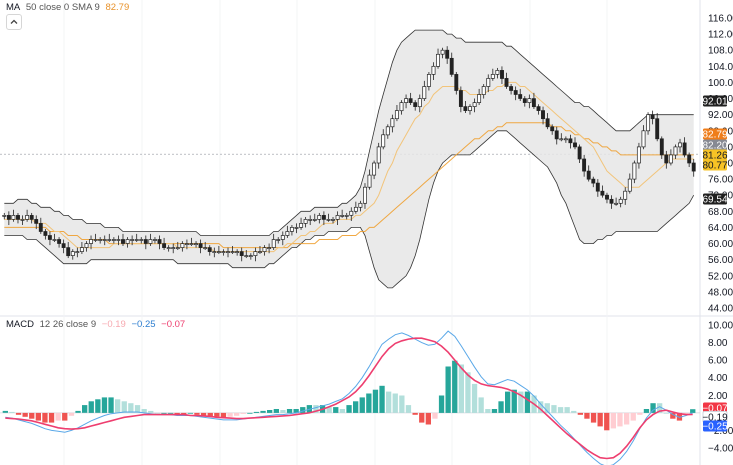  I want to click on price-badge-bg, so click(715, 145).